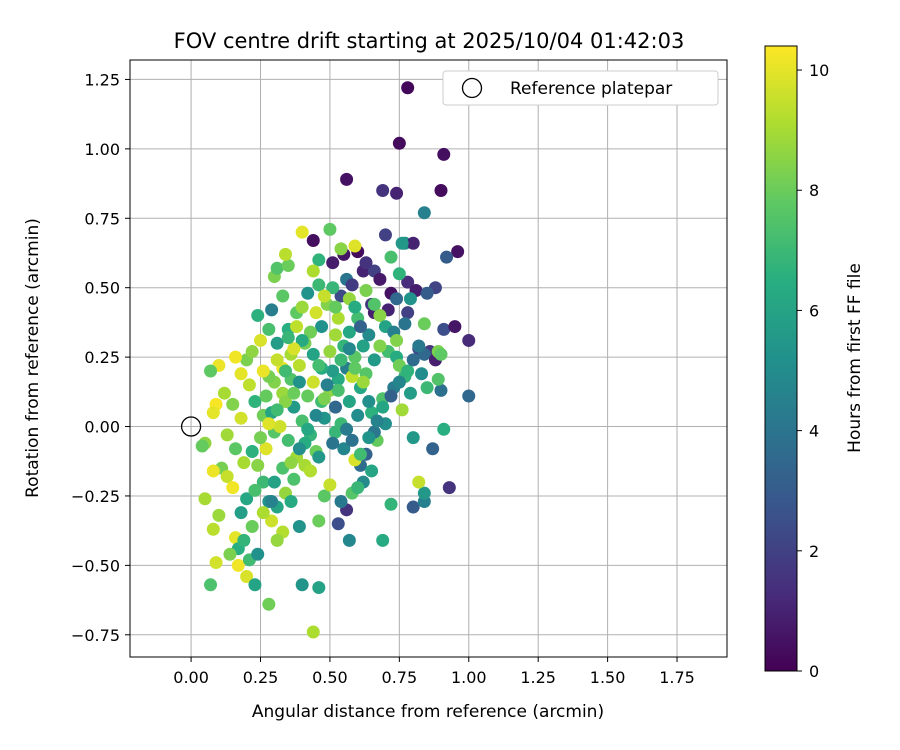 Image resolution: width=900 pixels, height=750 pixels. Describe the element at coordinates (95, 565) in the screenshot. I see `y-tick-label: −0.50` at that location.